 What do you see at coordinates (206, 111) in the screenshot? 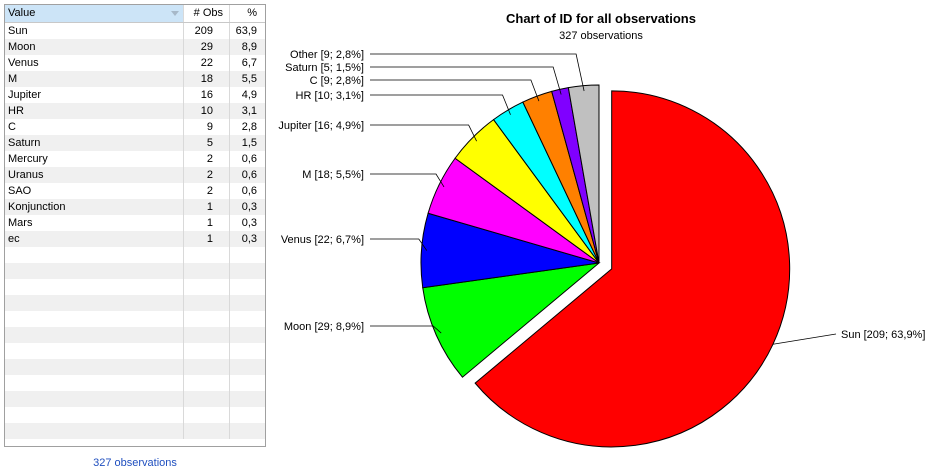
I see `obs-cell: 10` at bounding box center [206, 111].